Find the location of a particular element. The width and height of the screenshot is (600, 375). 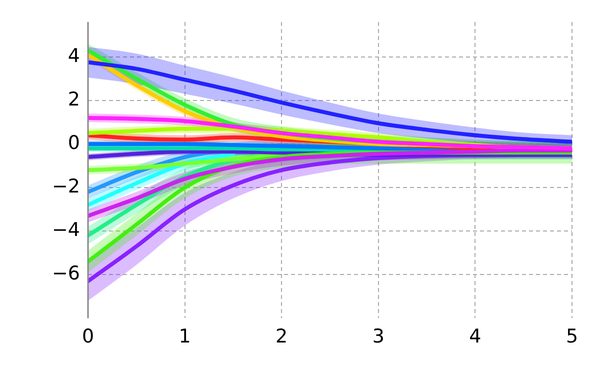

y-tick-label: 2 is located at coordinates (74, 99).